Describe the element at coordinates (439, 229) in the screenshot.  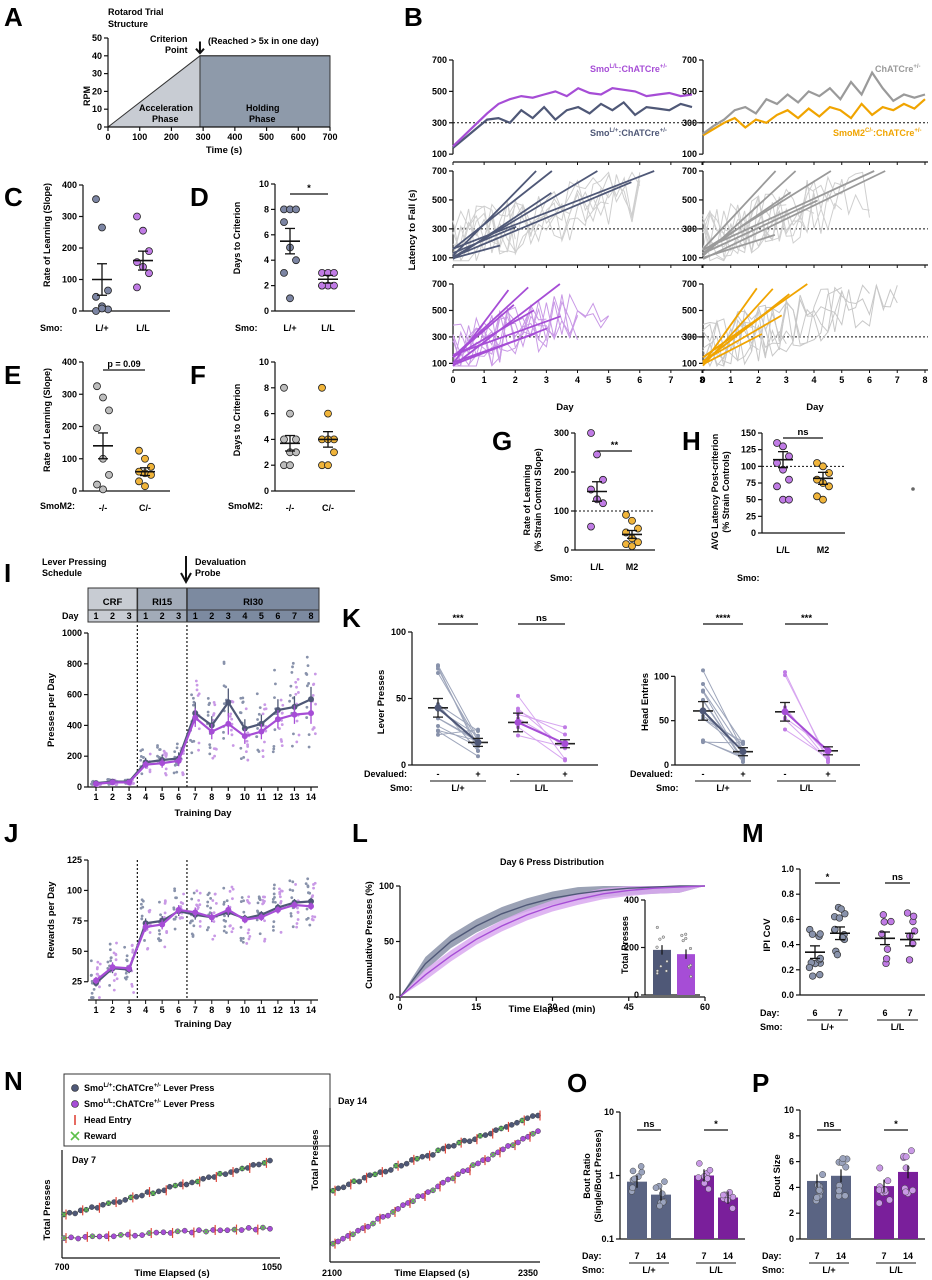
I see `panel-b-2-ytick-label: 300` at that location.